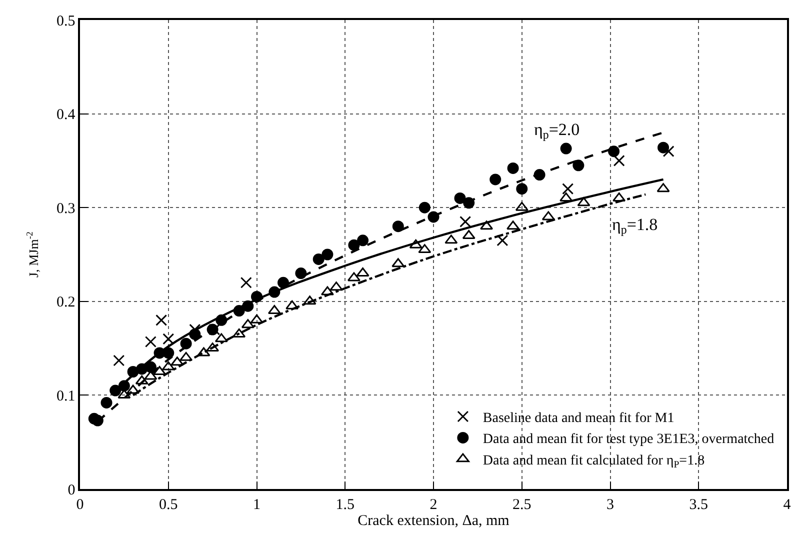 The height and width of the screenshot is (544, 807). Describe the element at coordinates (578, 418) in the screenshot. I see `legend-label: Baseline data and mean fit for M1` at that location.